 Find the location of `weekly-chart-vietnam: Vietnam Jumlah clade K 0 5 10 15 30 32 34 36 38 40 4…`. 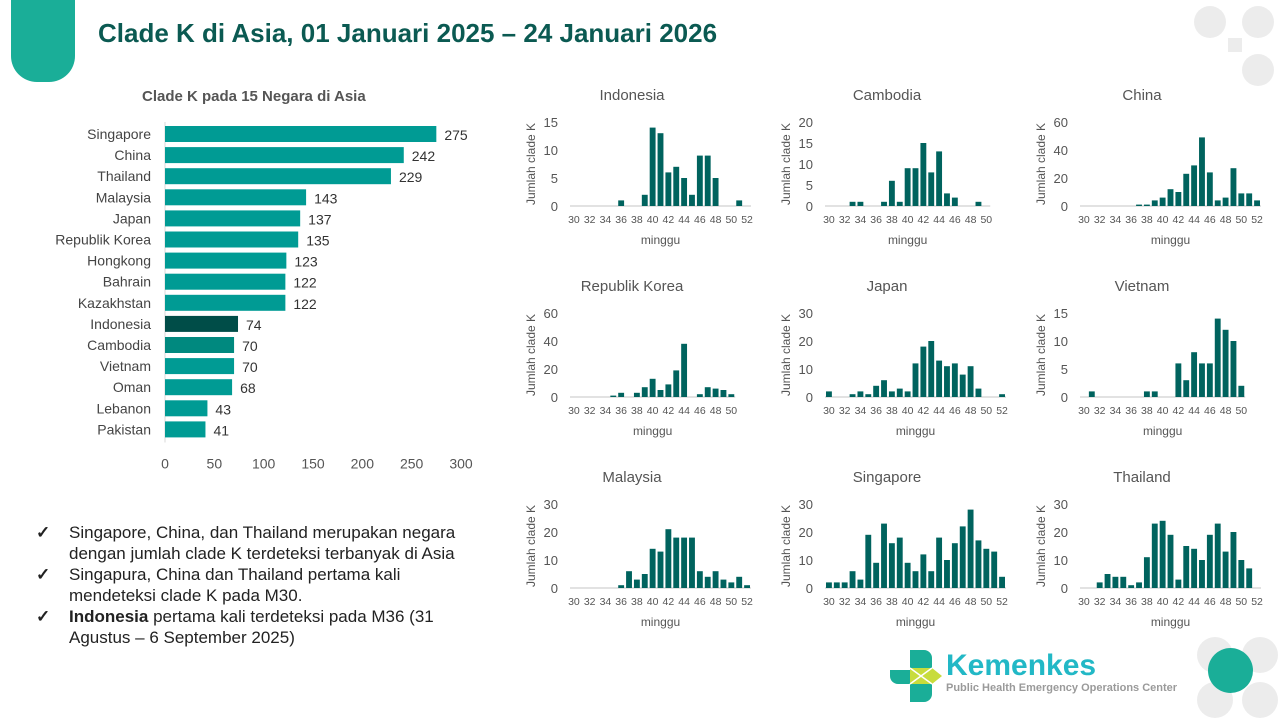

weekly-chart-vietnam: Vietnam Jumlah clade K 0 5 10 15 30 32 34 36 38 40 4… is located at coordinates (1140, 358).